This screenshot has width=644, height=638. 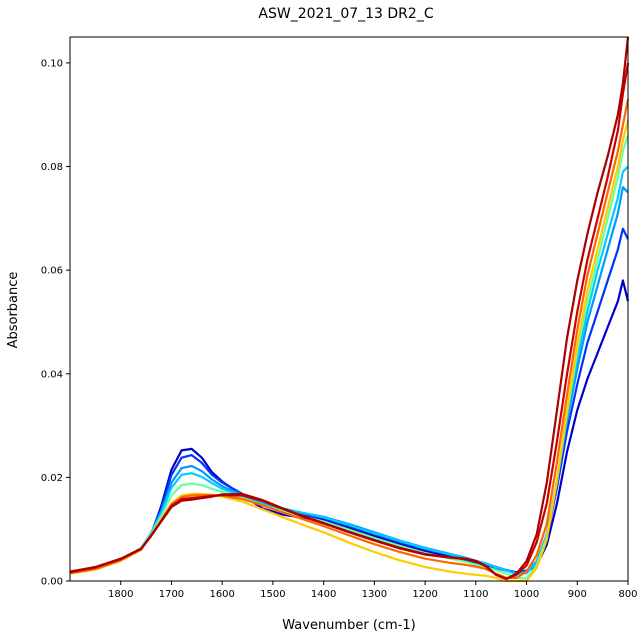 I want to click on x-tick-label: 900, so click(x=577, y=594).